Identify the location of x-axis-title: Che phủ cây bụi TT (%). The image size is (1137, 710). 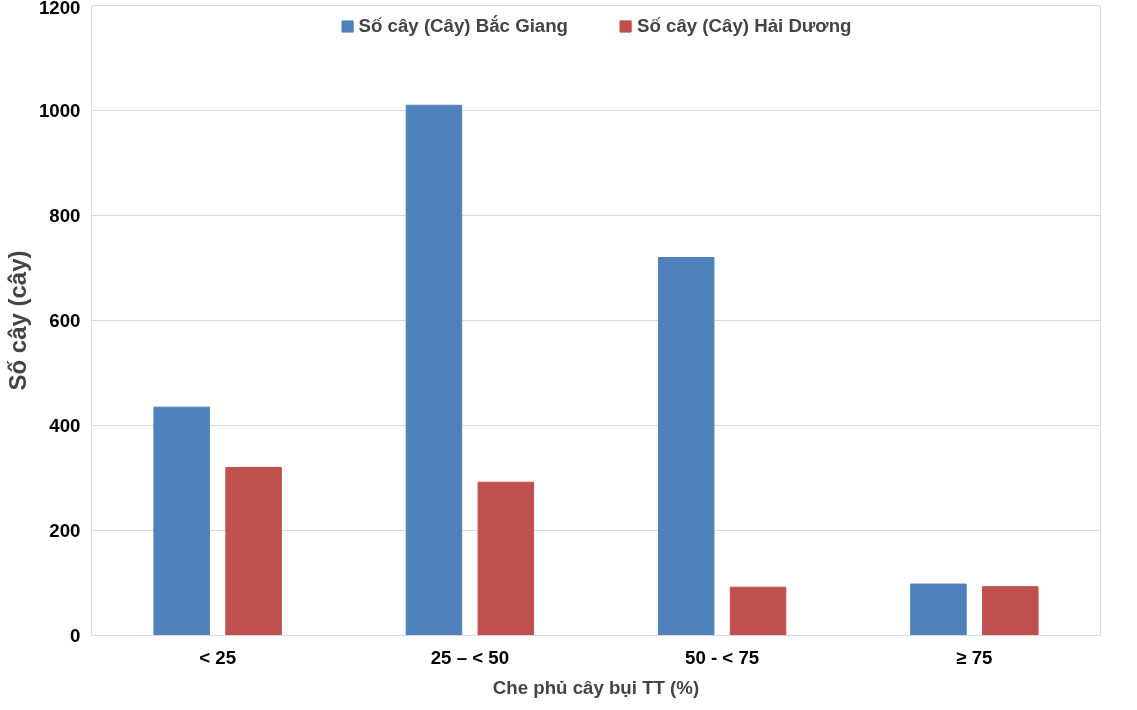
(596, 687).